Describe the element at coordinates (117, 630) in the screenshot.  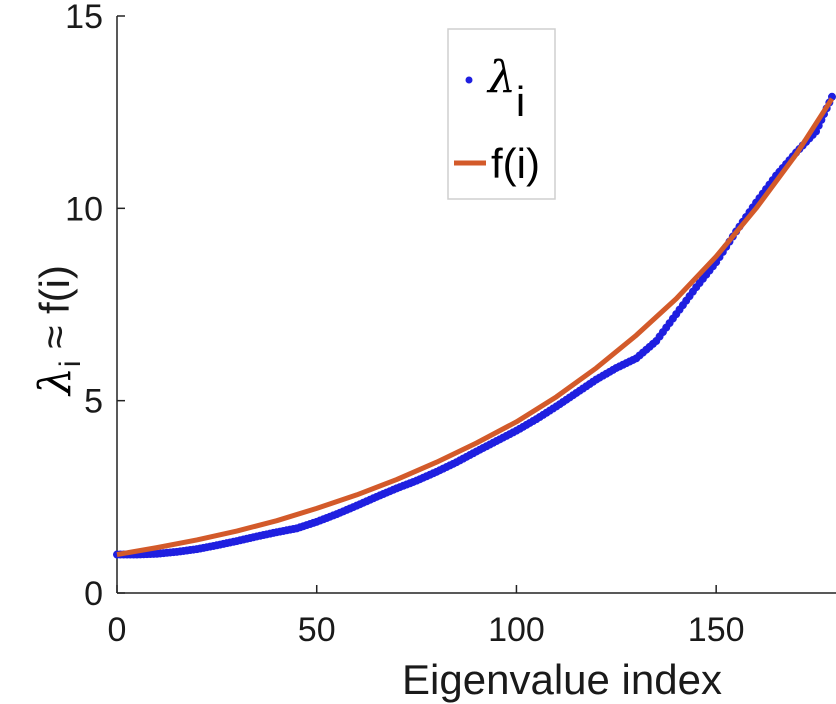
I see `x-tick-label: 0` at that location.